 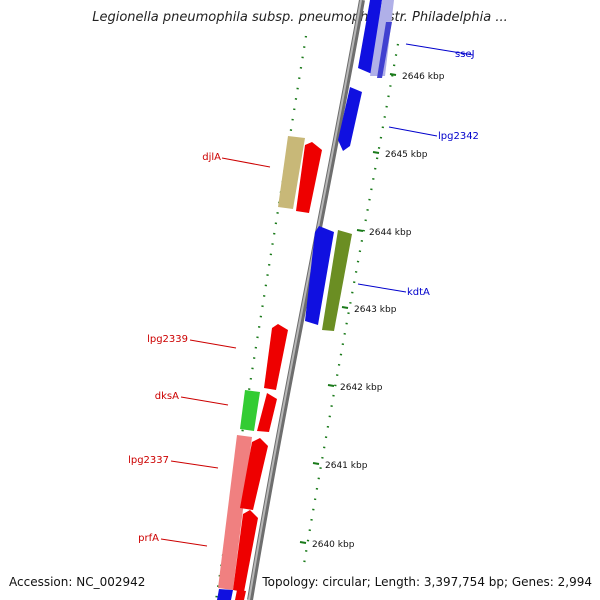 What do you see at coordinates (361, 388) in the screenshot?
I see `ruler-label-4: 2642 kbp` at bounding box center [361, 388].